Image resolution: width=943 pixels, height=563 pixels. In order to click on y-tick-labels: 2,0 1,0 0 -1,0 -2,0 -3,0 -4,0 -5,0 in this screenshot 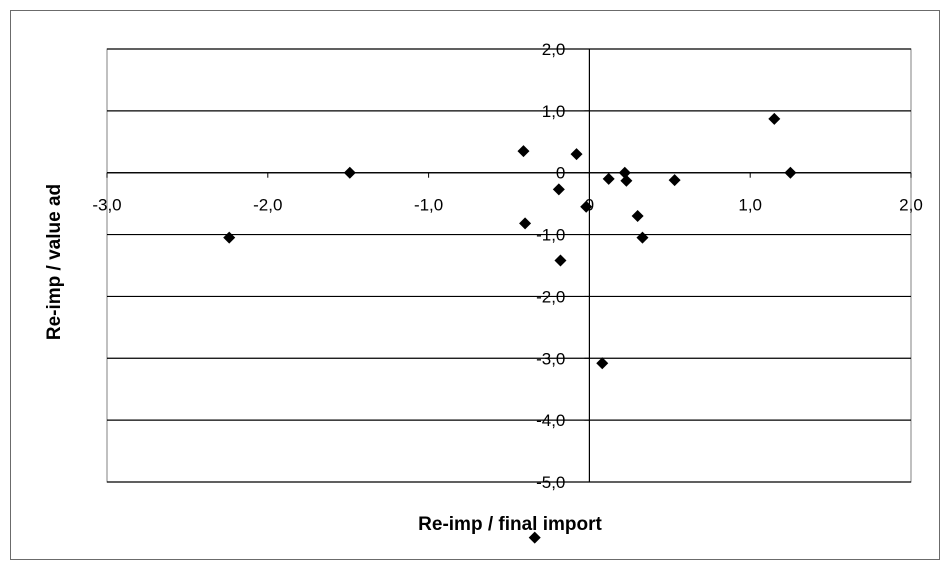, I will do `click(563, 266)`.